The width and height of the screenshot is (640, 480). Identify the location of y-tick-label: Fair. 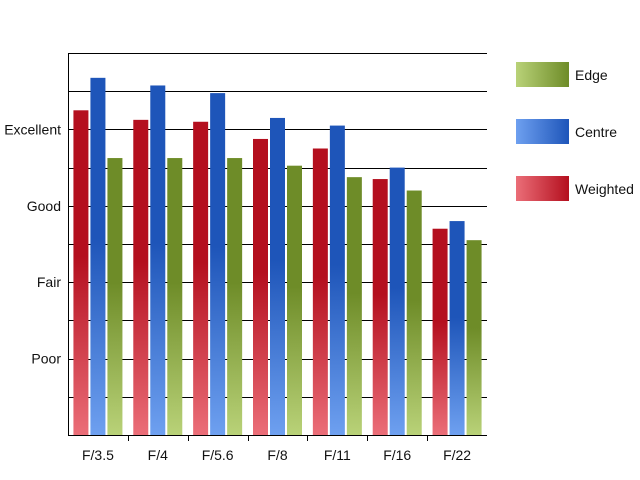
(49, 282).